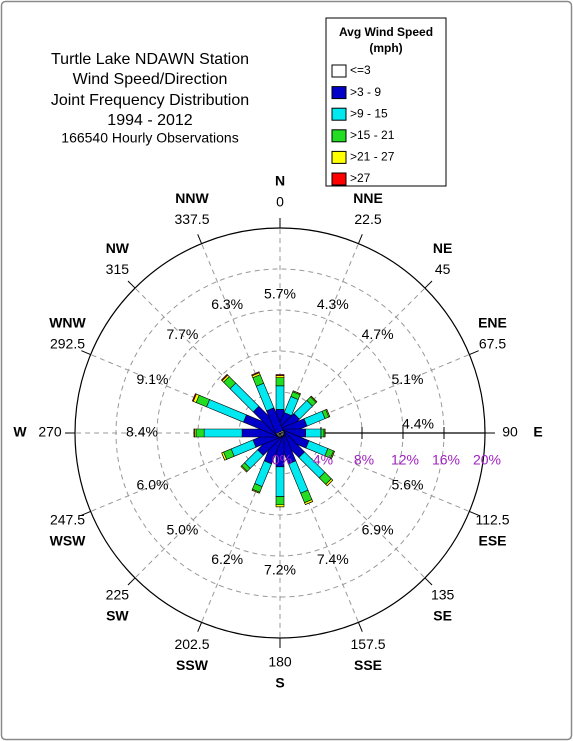  I want to click on chart-title: 1994 - 2012, so click(150, 120).